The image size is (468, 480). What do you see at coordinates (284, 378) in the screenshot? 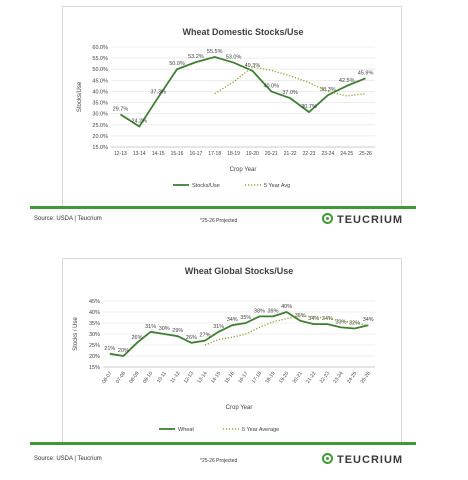
I see `x-tick-label: 19-20` at bounding box center [284, 378].